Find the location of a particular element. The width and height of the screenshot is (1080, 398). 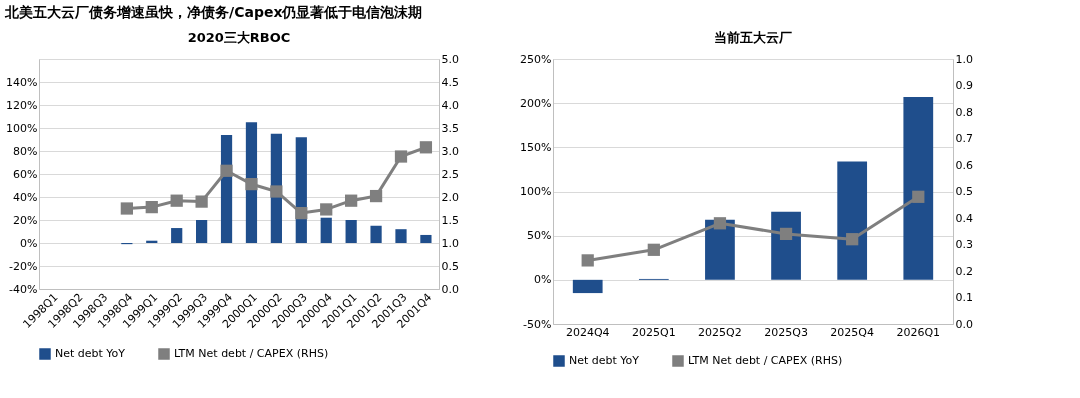

x-tick-label: 2025Q4 is located at coordinates (852, 332).